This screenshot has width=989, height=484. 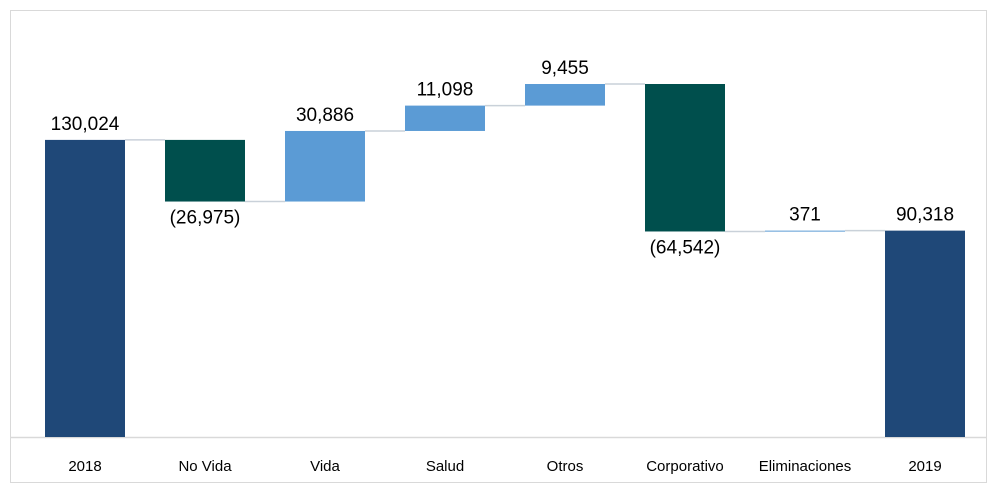 What do you see at coordinates (205, 218) in the screenshot?
I see `value-label: (26,975)` at bounding box center [205, 218].